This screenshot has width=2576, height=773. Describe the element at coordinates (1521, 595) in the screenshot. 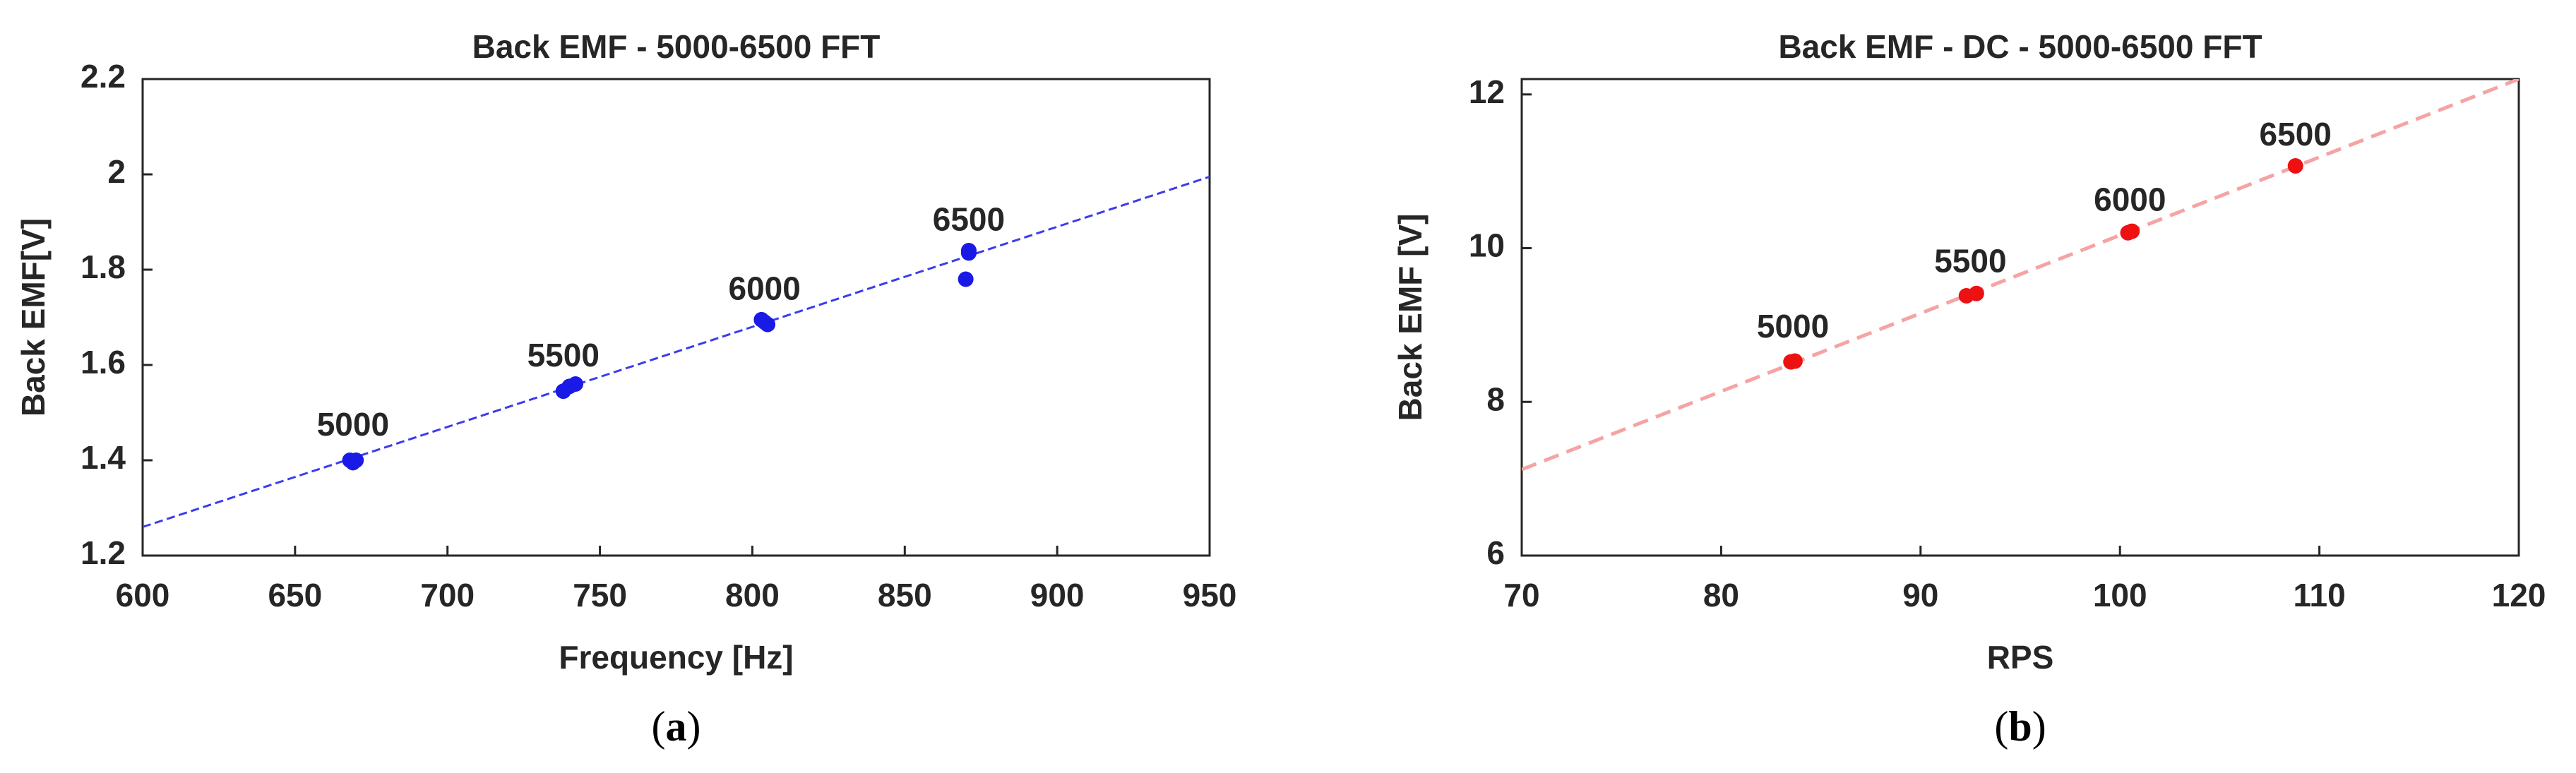

I see `x-tick-label: 70` at that location.